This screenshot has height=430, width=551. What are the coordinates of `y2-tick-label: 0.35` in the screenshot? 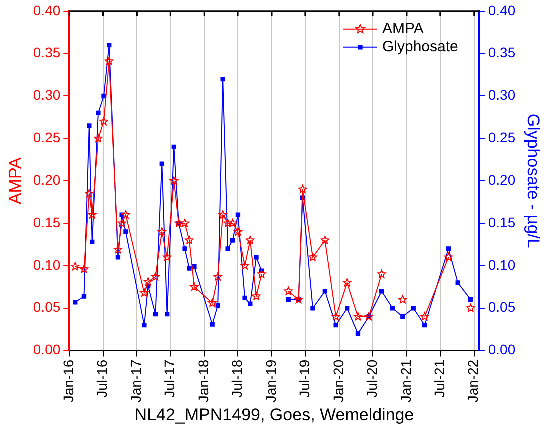 It's located at (502, 52).